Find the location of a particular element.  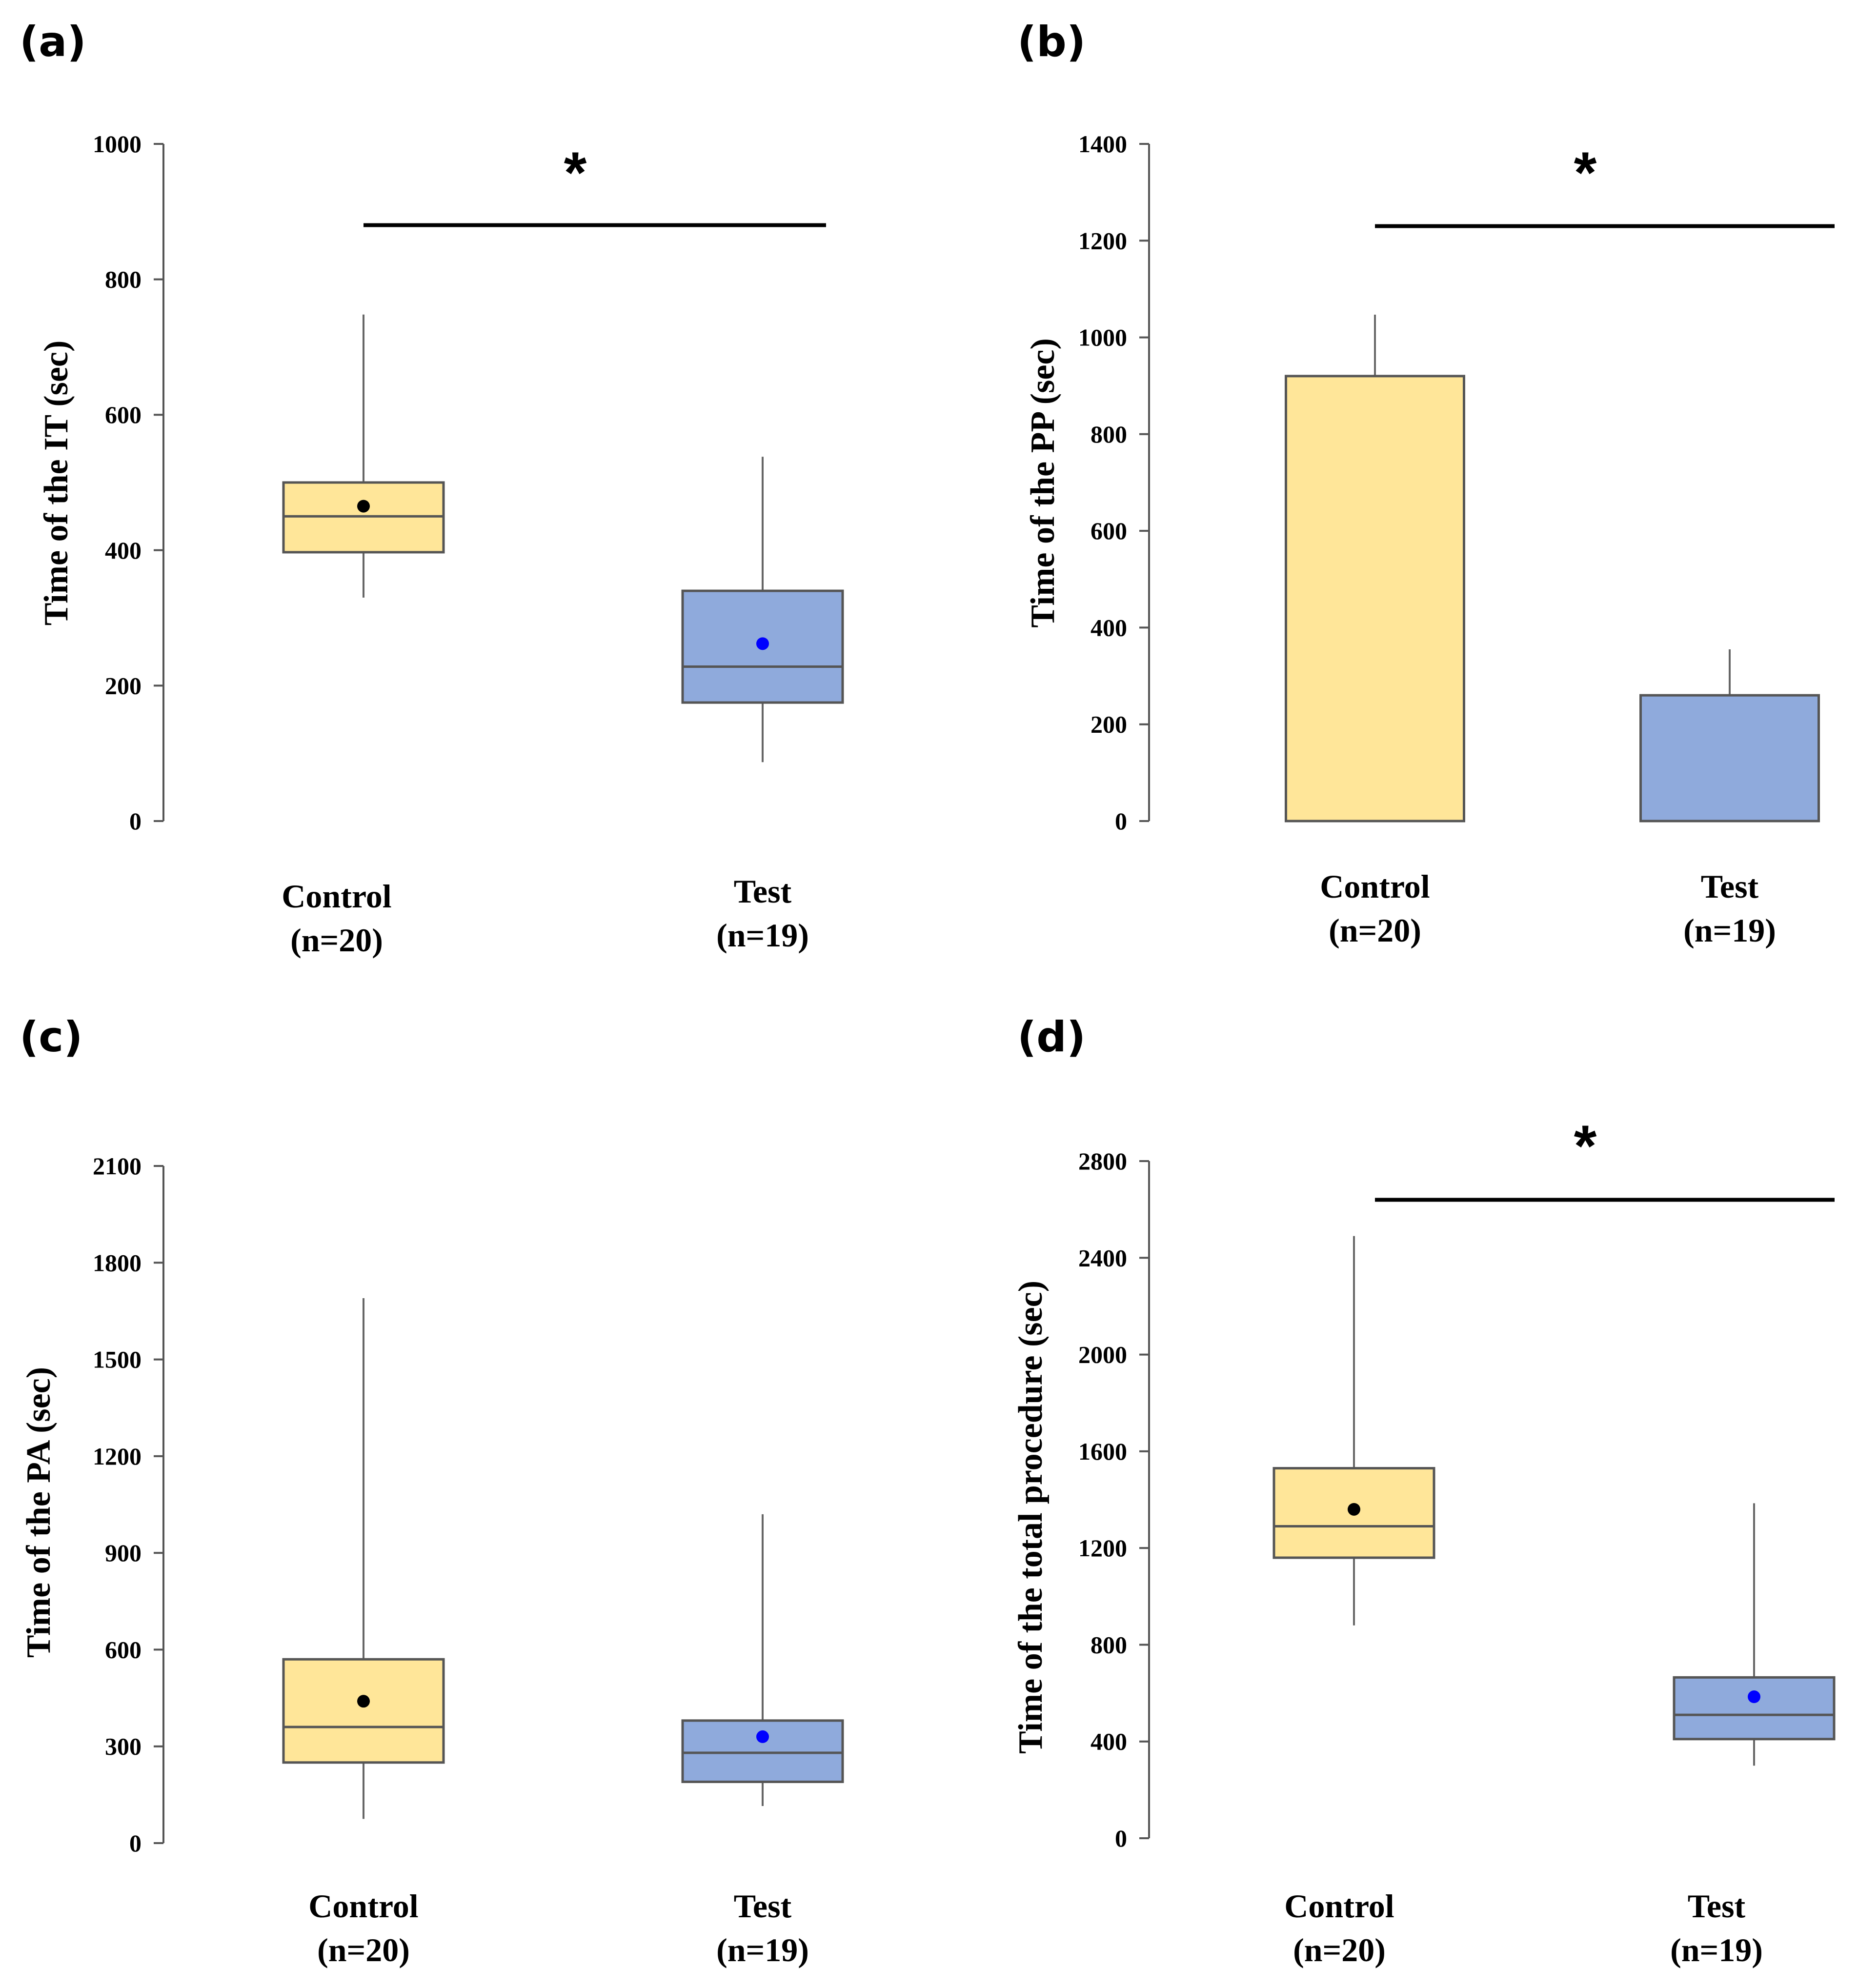

panel-label: (b) is located at coordinates (1051, 42).